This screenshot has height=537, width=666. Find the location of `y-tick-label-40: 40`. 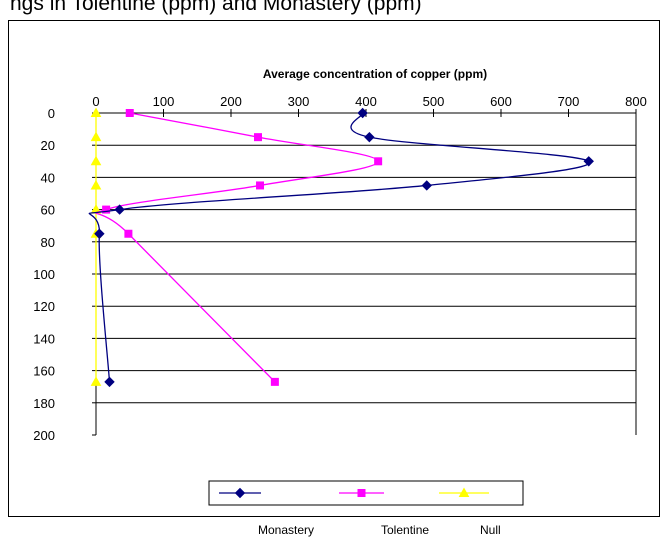

y-tick-label-40: 40 is located at coordinates (48, 177).